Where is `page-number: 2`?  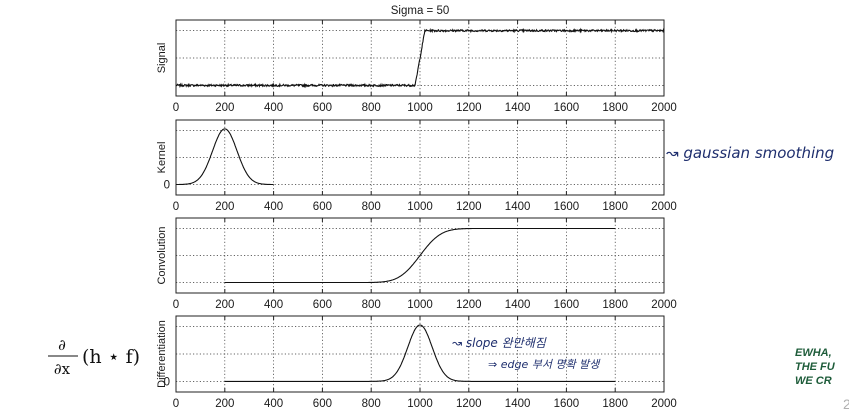
page-number: 2 is located at coordinates (846, 404).